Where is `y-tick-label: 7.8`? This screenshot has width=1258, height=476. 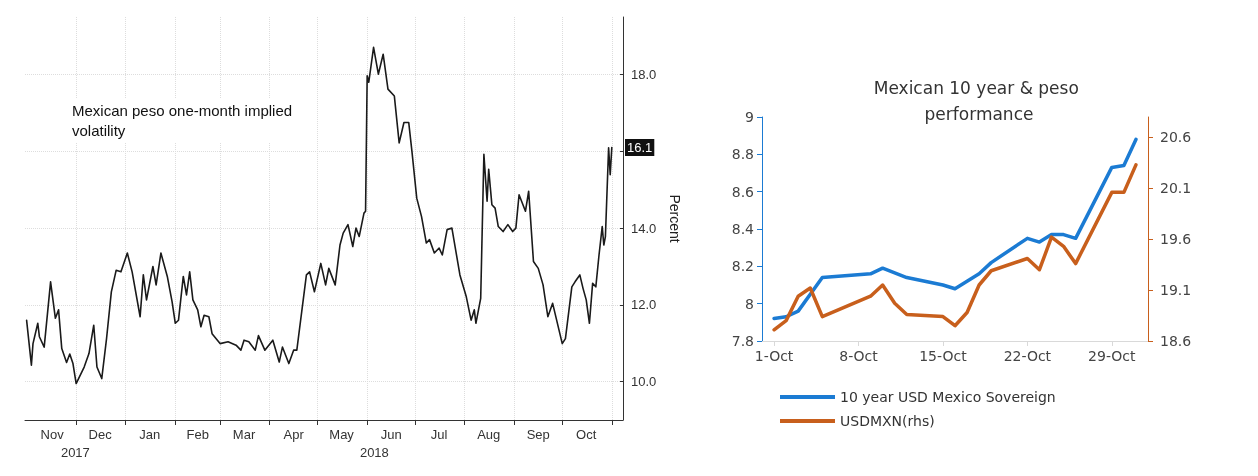
y-tick-label: 7.8 is located at coordinates (742, 341).